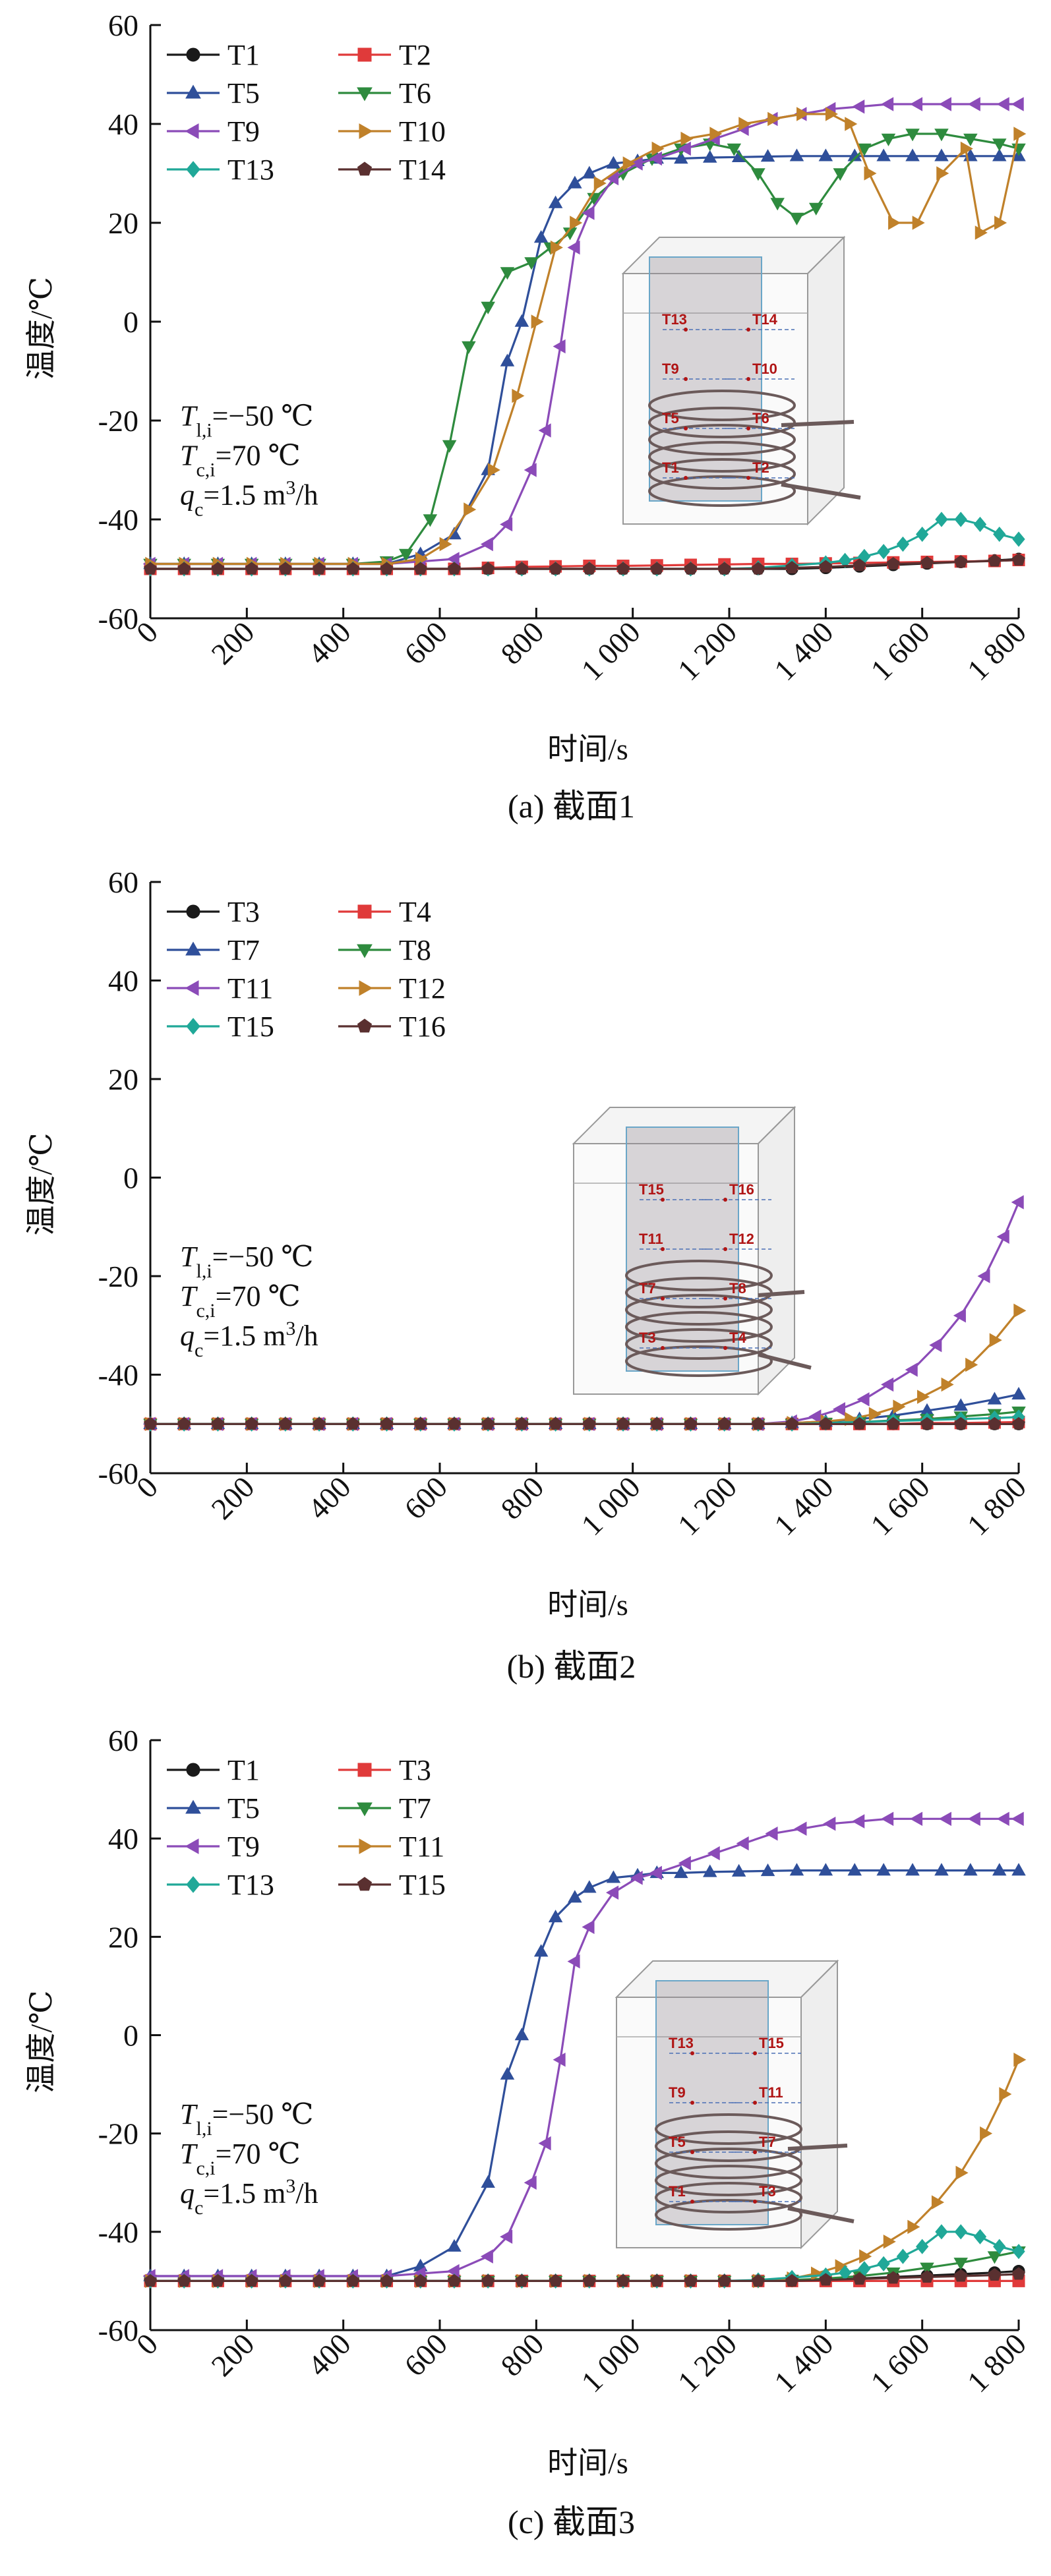  I want to click on legend-label: T3, so click(415, 1770).